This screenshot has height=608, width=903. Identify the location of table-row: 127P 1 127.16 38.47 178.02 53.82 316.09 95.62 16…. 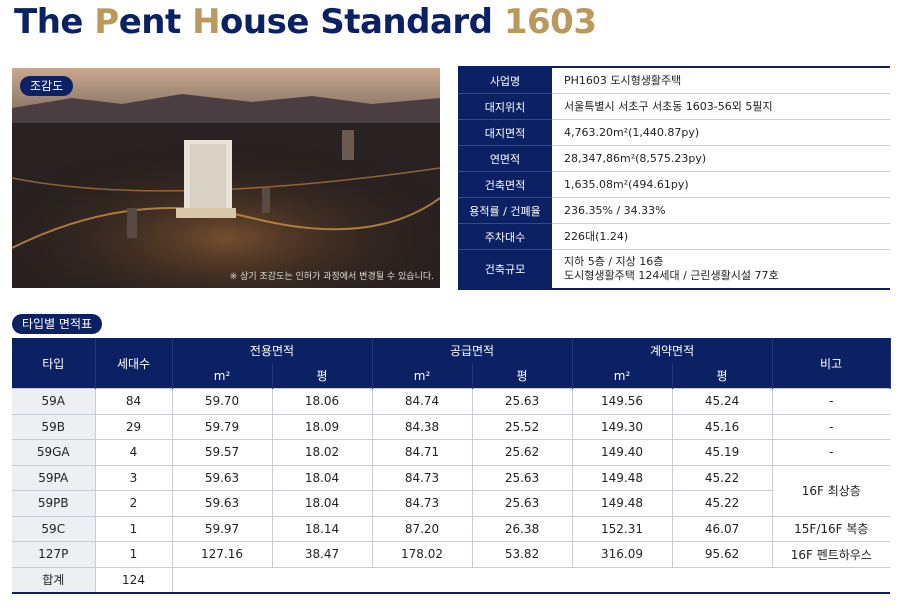
(451, 554).